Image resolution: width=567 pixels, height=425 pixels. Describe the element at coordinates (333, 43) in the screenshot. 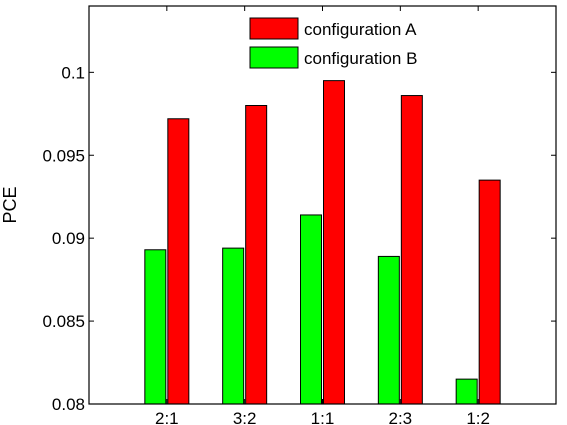

I see `legend: configuration A configuration B` at that location.